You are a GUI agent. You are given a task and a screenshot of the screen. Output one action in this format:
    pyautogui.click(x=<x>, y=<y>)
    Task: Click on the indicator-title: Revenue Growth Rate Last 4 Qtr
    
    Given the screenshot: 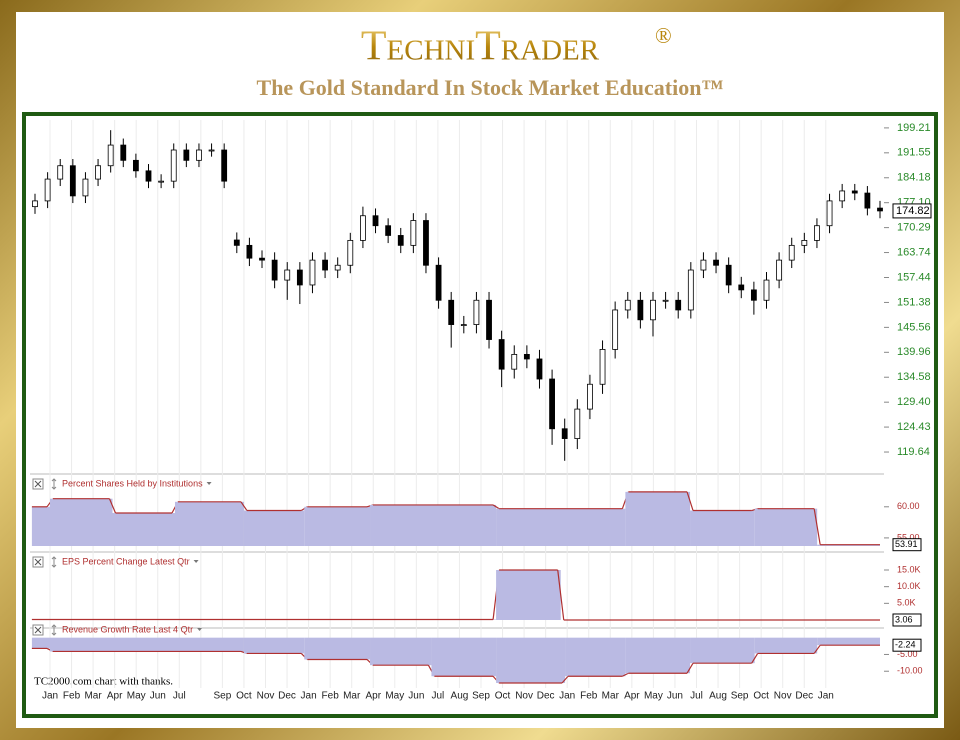 What is the action you would take?
    pyautogui.click(x=127, y=629)
    